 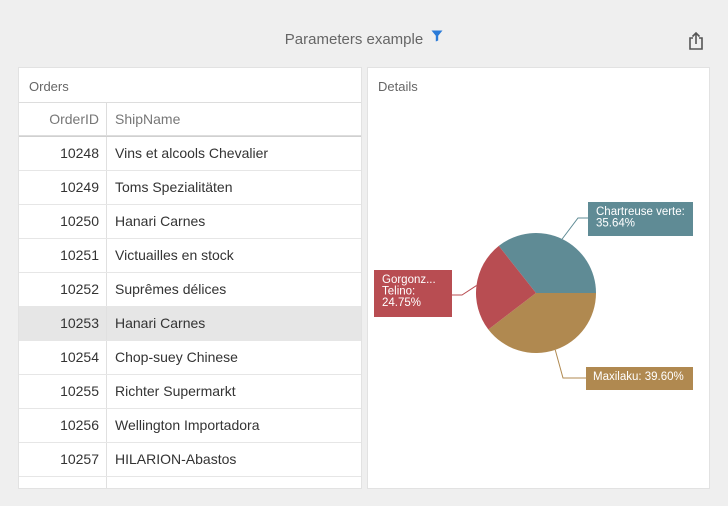 I want to click on table-row: 10252 Suprêmes délices, so click(x=190, y=290).